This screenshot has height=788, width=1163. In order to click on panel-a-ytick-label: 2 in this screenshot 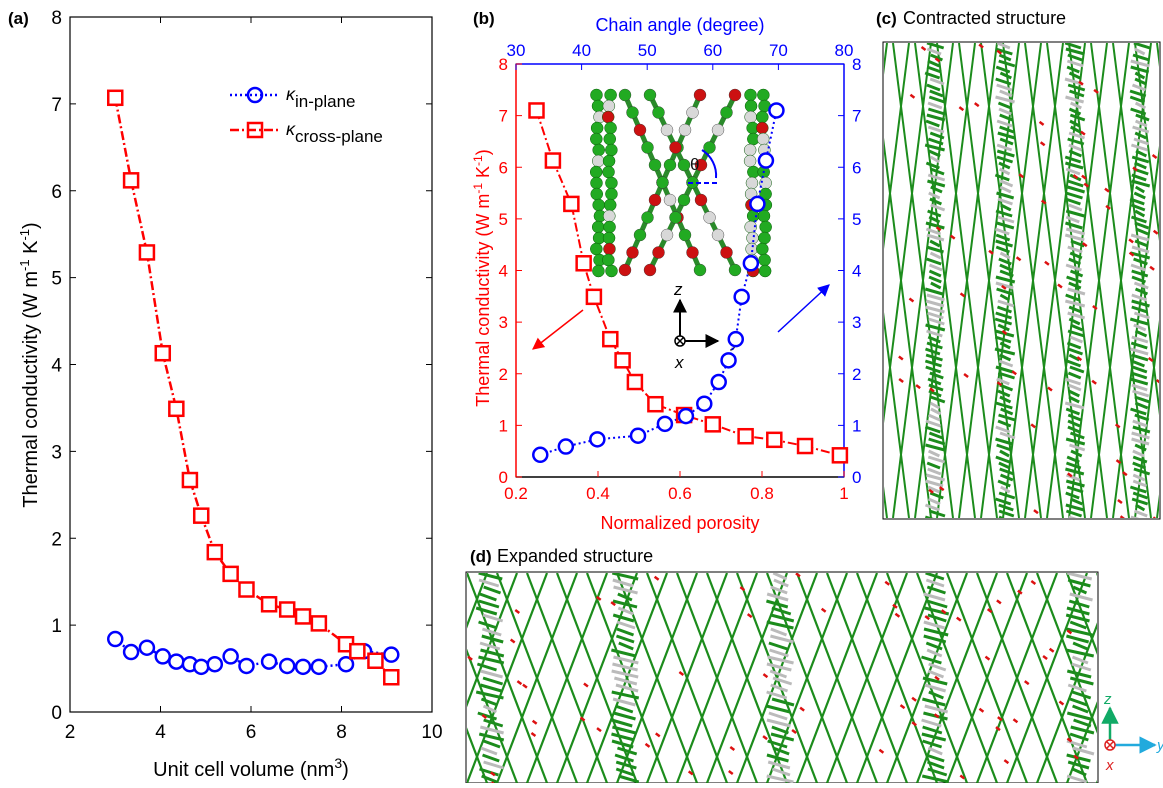, I will do `click(56, 539)`.